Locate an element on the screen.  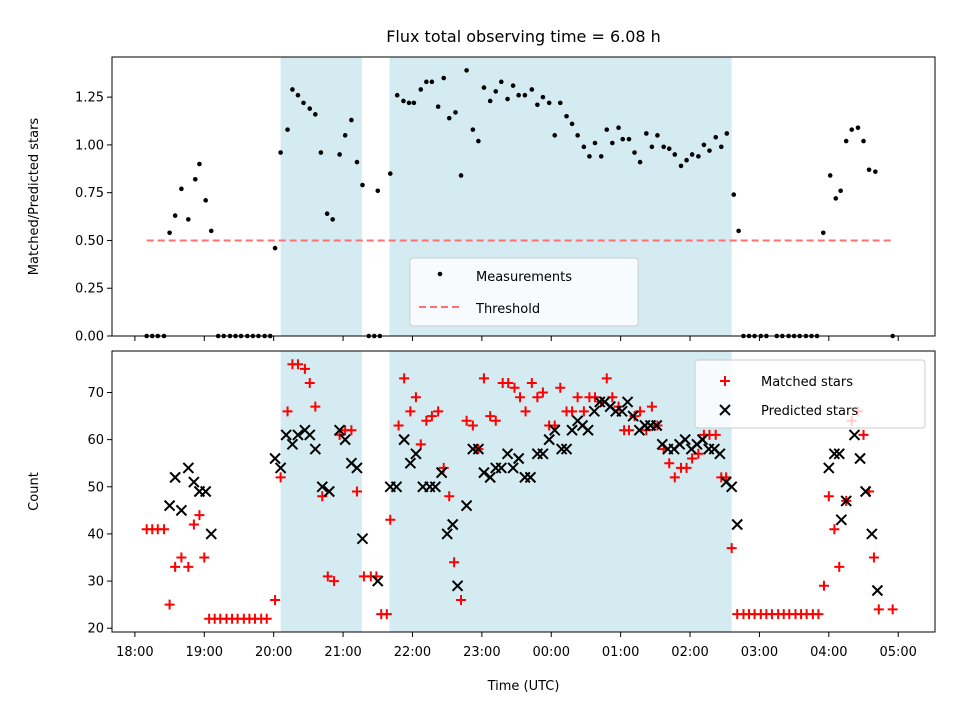
shaded-interval is located at coordinates (560, 491).